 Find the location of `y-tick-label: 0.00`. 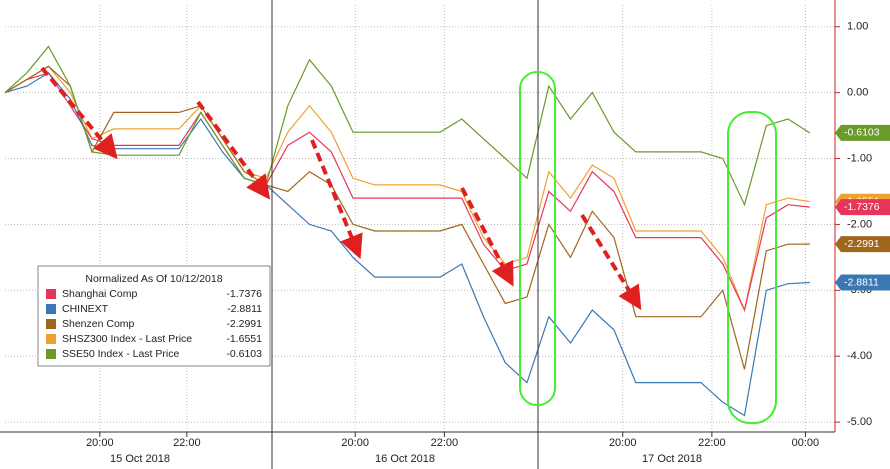

y-tick-label: 0.00 is located at coordinates (857, 93).